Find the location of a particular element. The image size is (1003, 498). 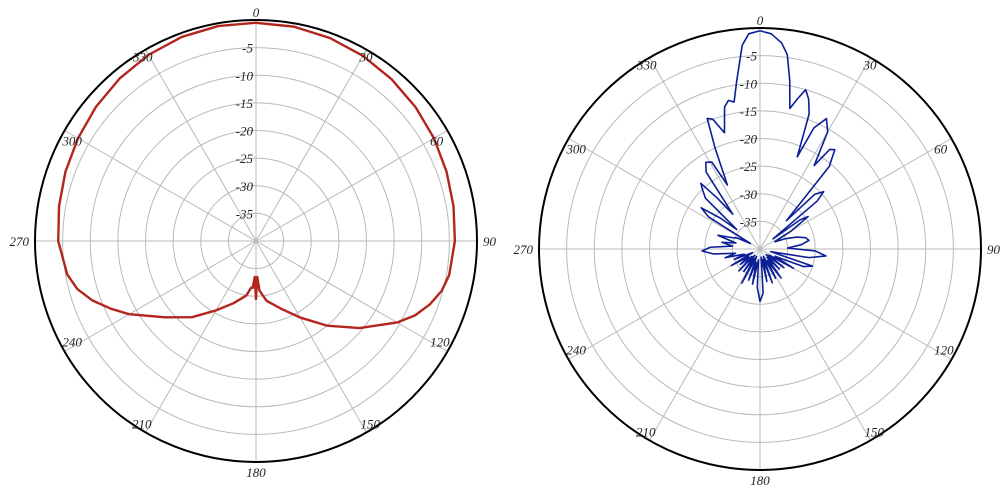

pattern-line is located at coordinates (768, 166).